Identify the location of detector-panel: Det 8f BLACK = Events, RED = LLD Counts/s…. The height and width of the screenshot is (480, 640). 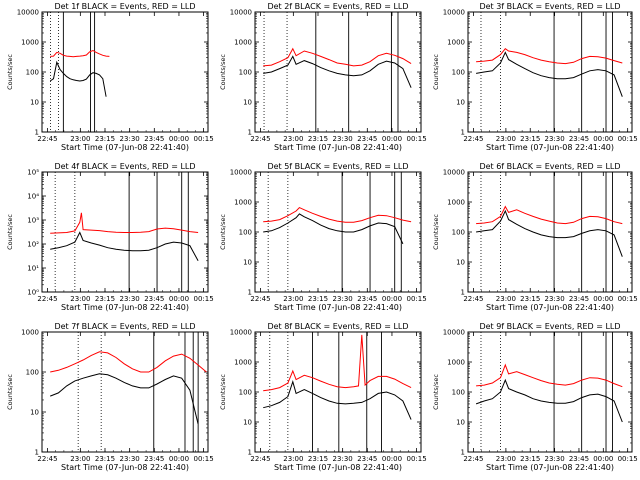
(323, 397).